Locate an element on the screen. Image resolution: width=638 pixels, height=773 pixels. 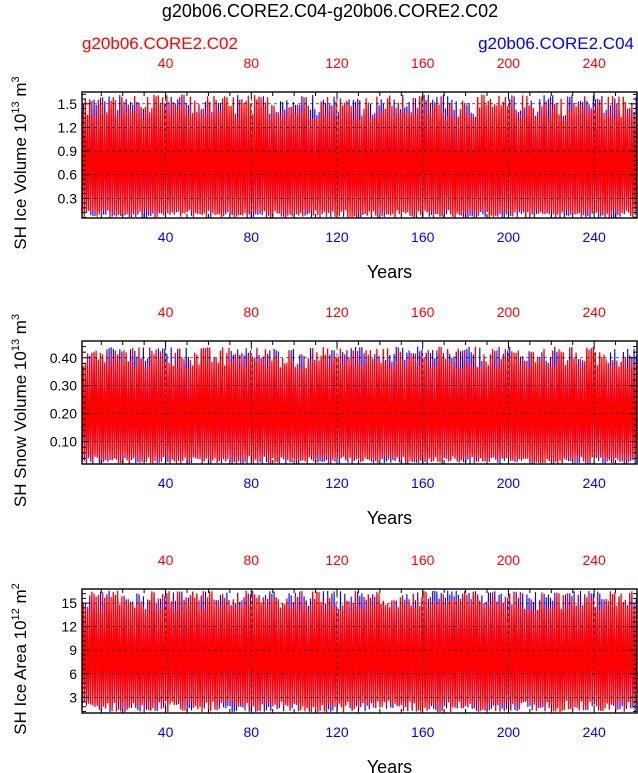
y-tick-label: 0.10 is located at coordinates (63, 442).